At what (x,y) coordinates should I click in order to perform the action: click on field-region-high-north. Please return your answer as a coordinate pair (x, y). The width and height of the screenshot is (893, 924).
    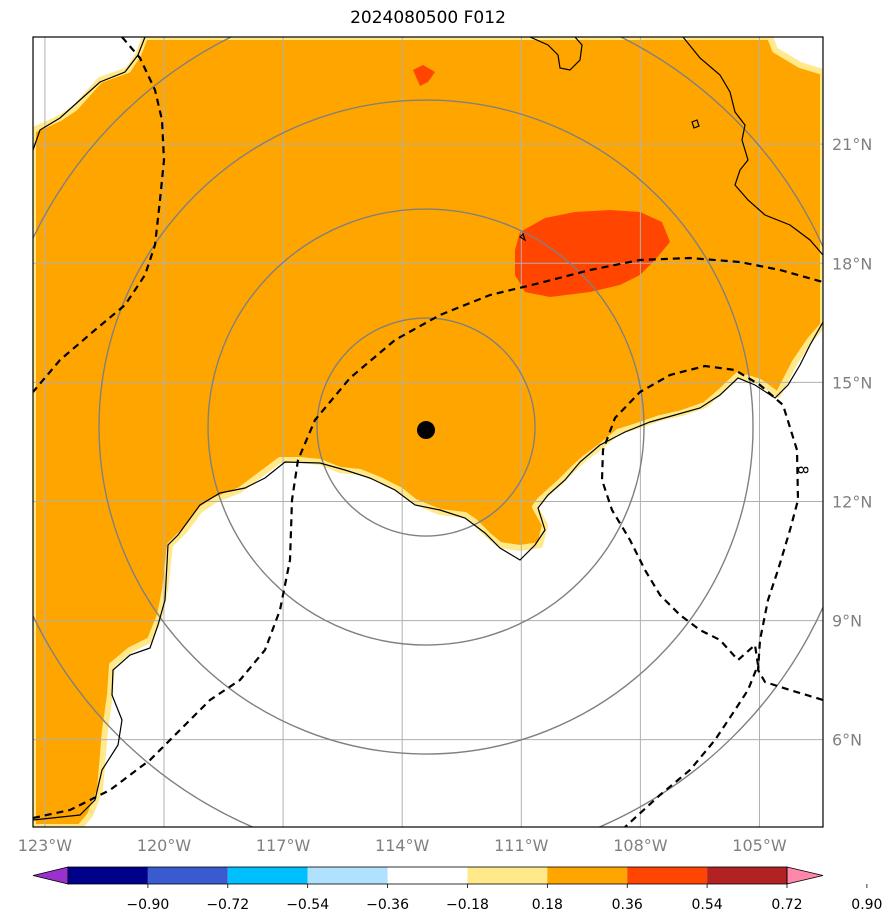
    Looking at the image, I should click on (424, 75).